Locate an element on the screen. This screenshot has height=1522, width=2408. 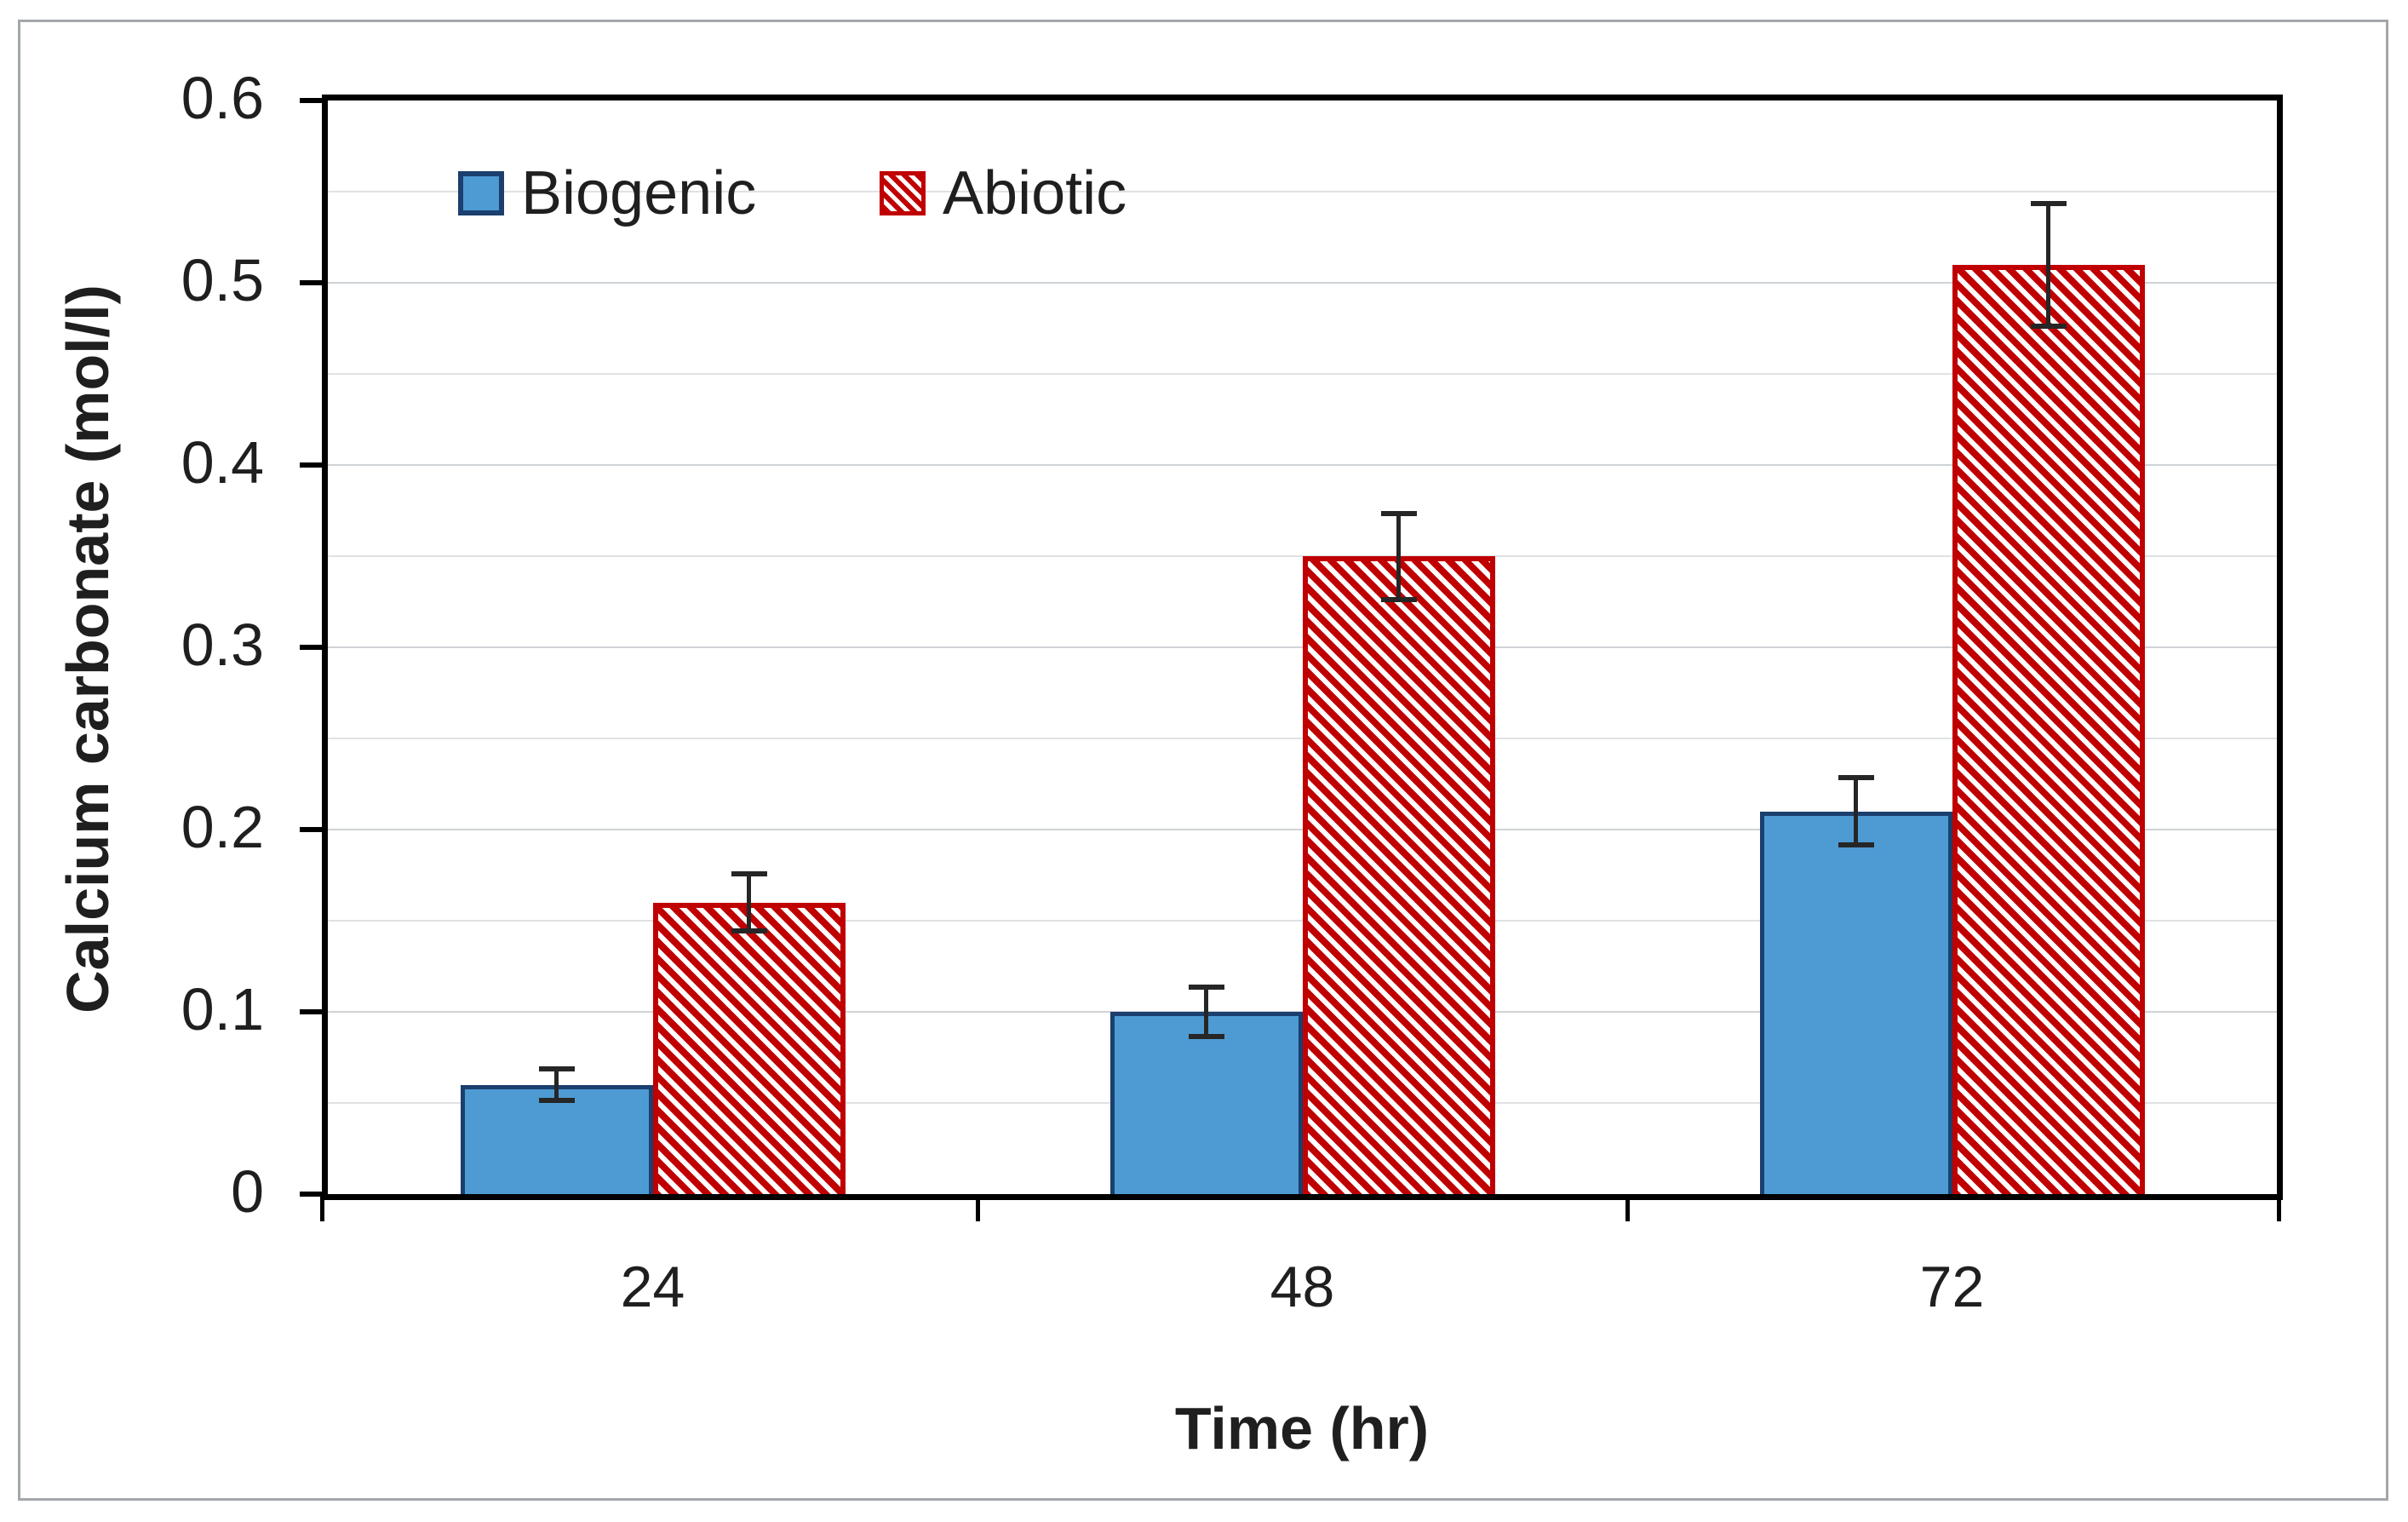
y-tick-label: 0.5 is located at coordinates (223, 279).